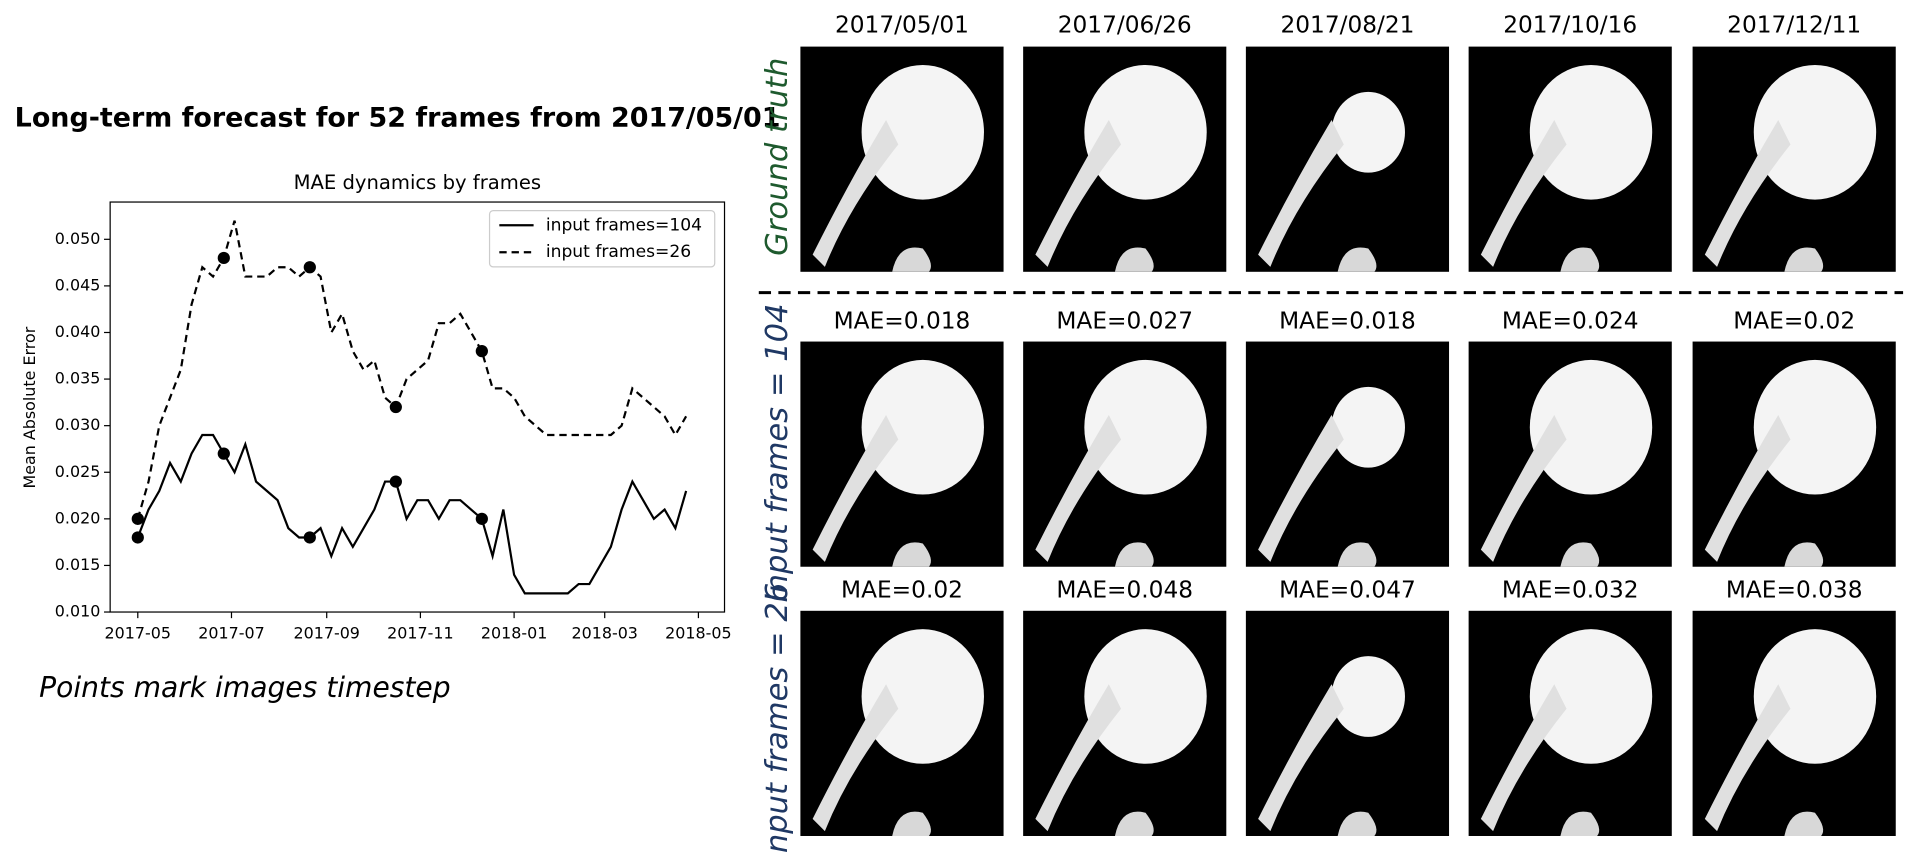 The width and height of the screenshot is (1919, 856). What do you see at coordinates (777, 452) in the screenshot?
I see `row-label: Input frames = 104` at bounding box center [777, 452].